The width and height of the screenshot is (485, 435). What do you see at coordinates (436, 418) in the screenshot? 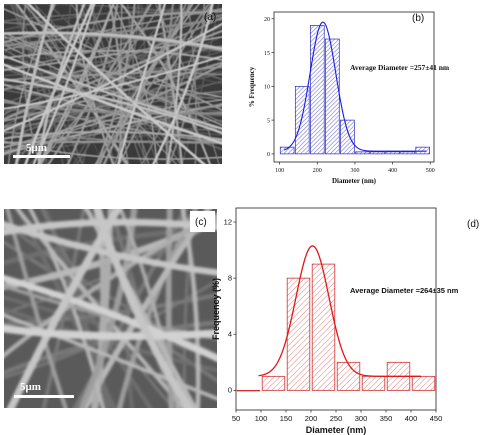
I see `x-tick-label: 450` at bounding box center [436, 418].